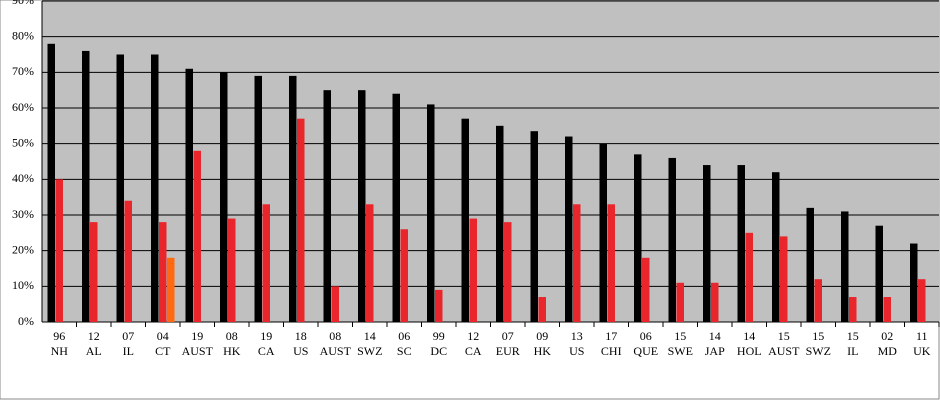 The height and width of the screenshot is (400, 940). I want to click on y-tick-label: 20%, so click(23, 249).